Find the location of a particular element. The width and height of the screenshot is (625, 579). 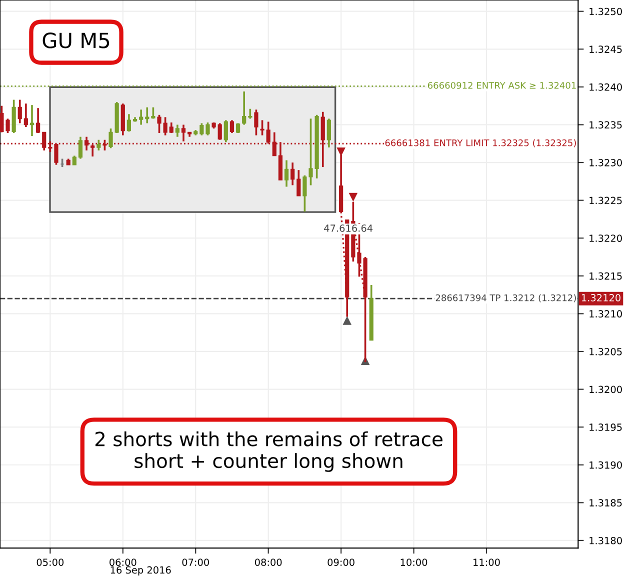

y-tick-label: 1.3235 is located at coordinates (606, 125).